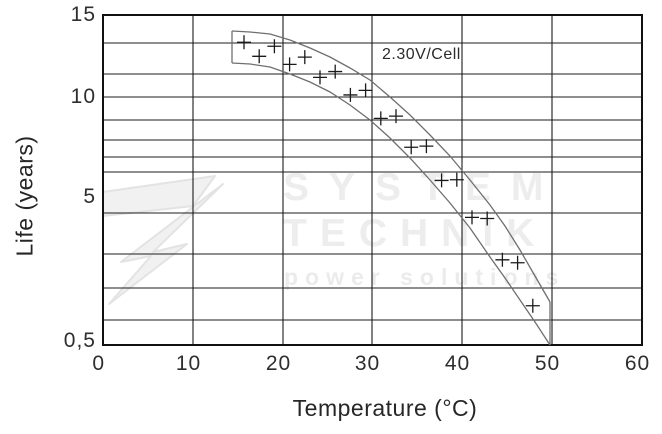  What do you see at coordinates (423, 187) in the screenshot?
I see `watermark-brand-line1: SYSTEM` at bounding box center [423, 187].